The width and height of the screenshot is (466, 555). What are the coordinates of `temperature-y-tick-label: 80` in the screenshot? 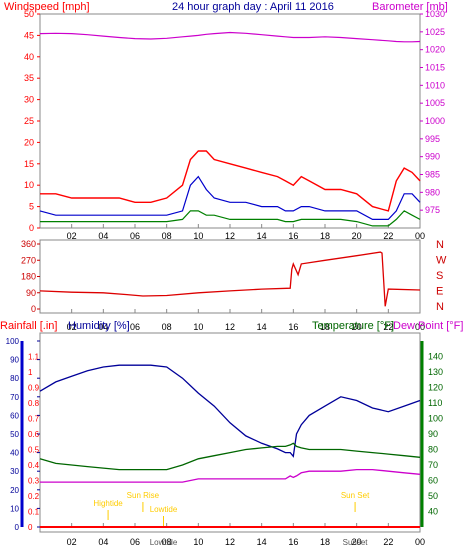 It's located at (433, 450).